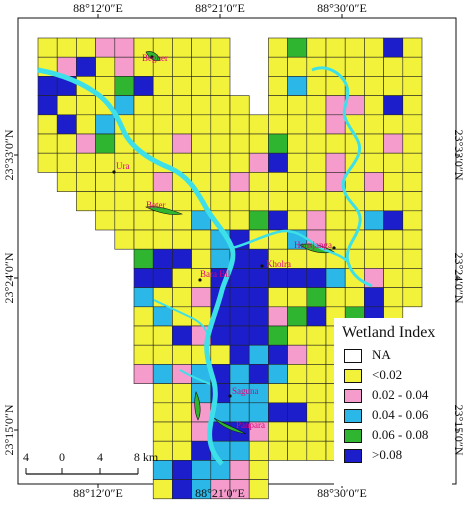 This screenshot has height=508, width=474. What do you see at coordinates (156, 205) in the screenshot?
I see `label-beter: Beter` at bounding box center [156, 205].